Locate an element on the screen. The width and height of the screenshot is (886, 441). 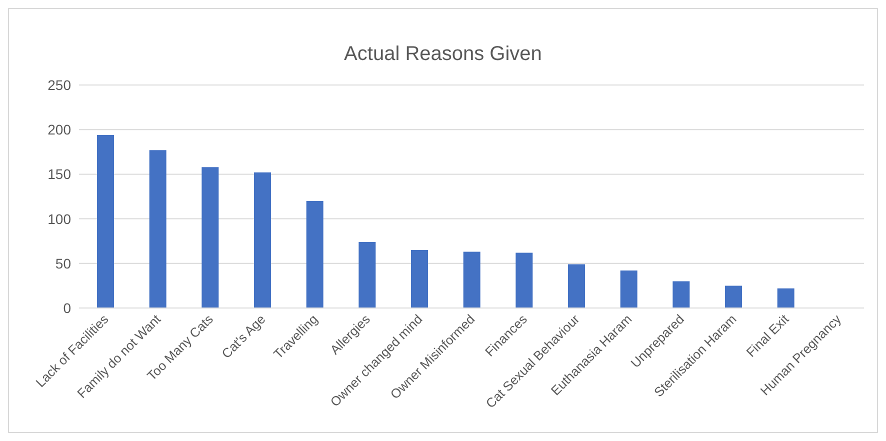
chart-title: Actual Reasons Given is located at coordinates (443, 54).